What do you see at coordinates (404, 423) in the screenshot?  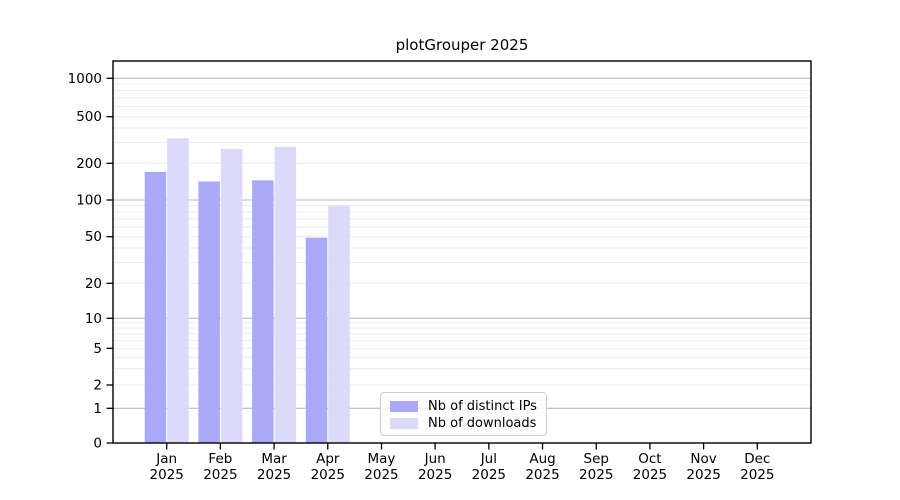 I see `legend-swatch-downloads-icon` at bounding box center [404, 423].